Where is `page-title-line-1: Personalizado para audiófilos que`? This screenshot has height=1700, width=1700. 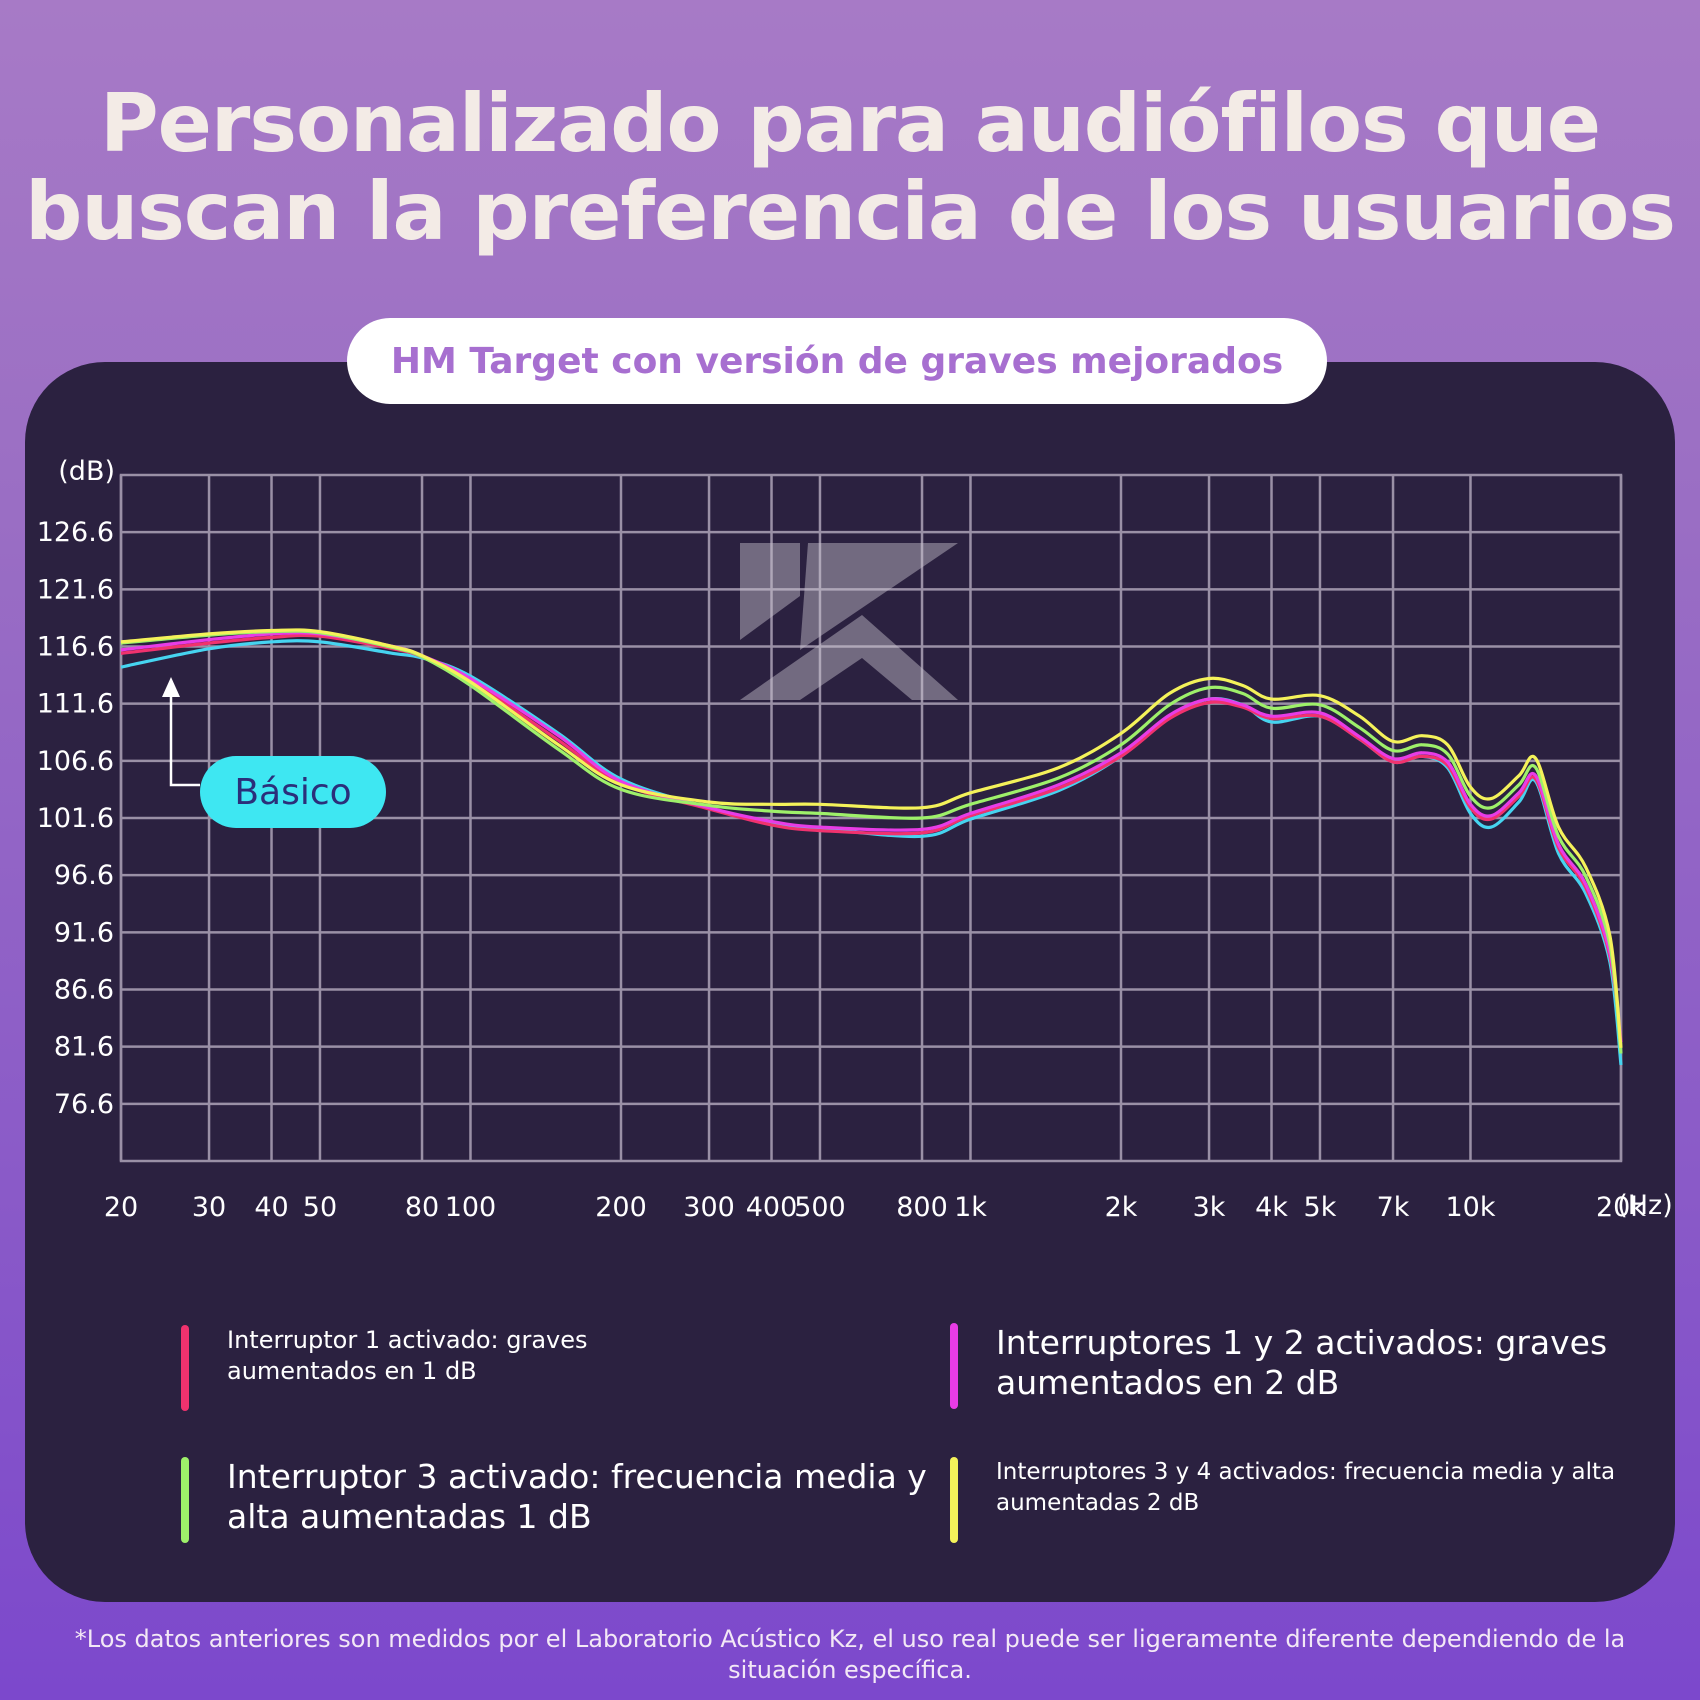 page-title-line-1: Personalizado para audiófilos que is located at coordinates (850, 123).